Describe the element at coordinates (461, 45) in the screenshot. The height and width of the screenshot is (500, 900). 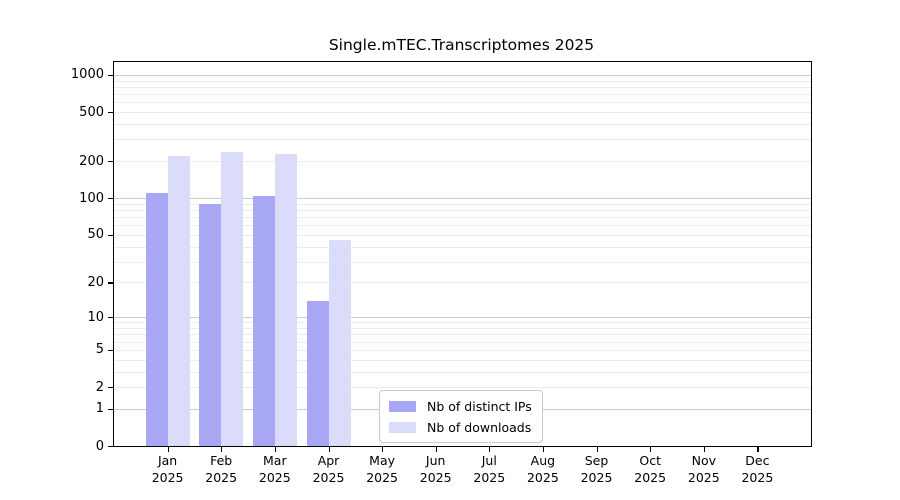
I see `chart-title: Single.mTEC.Transcriptomes 2025` at that location.